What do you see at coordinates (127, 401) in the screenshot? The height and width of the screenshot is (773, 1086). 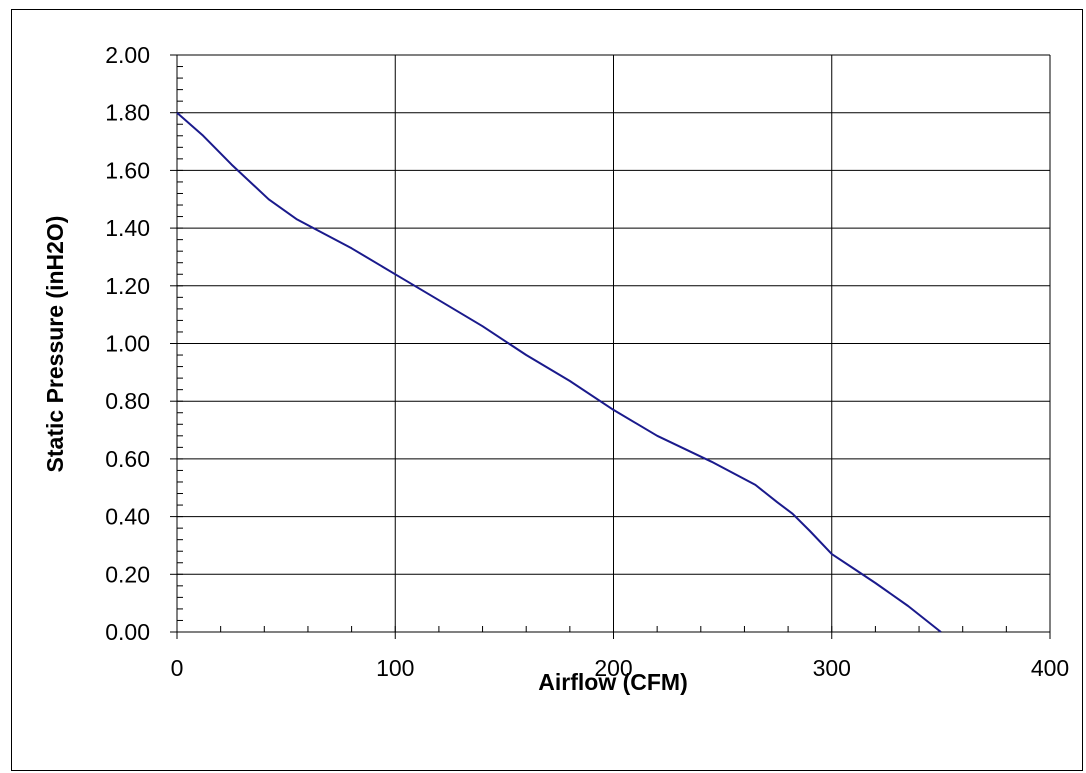 I see `y-tick-label: 0.80` at bounding box center [127, 401].